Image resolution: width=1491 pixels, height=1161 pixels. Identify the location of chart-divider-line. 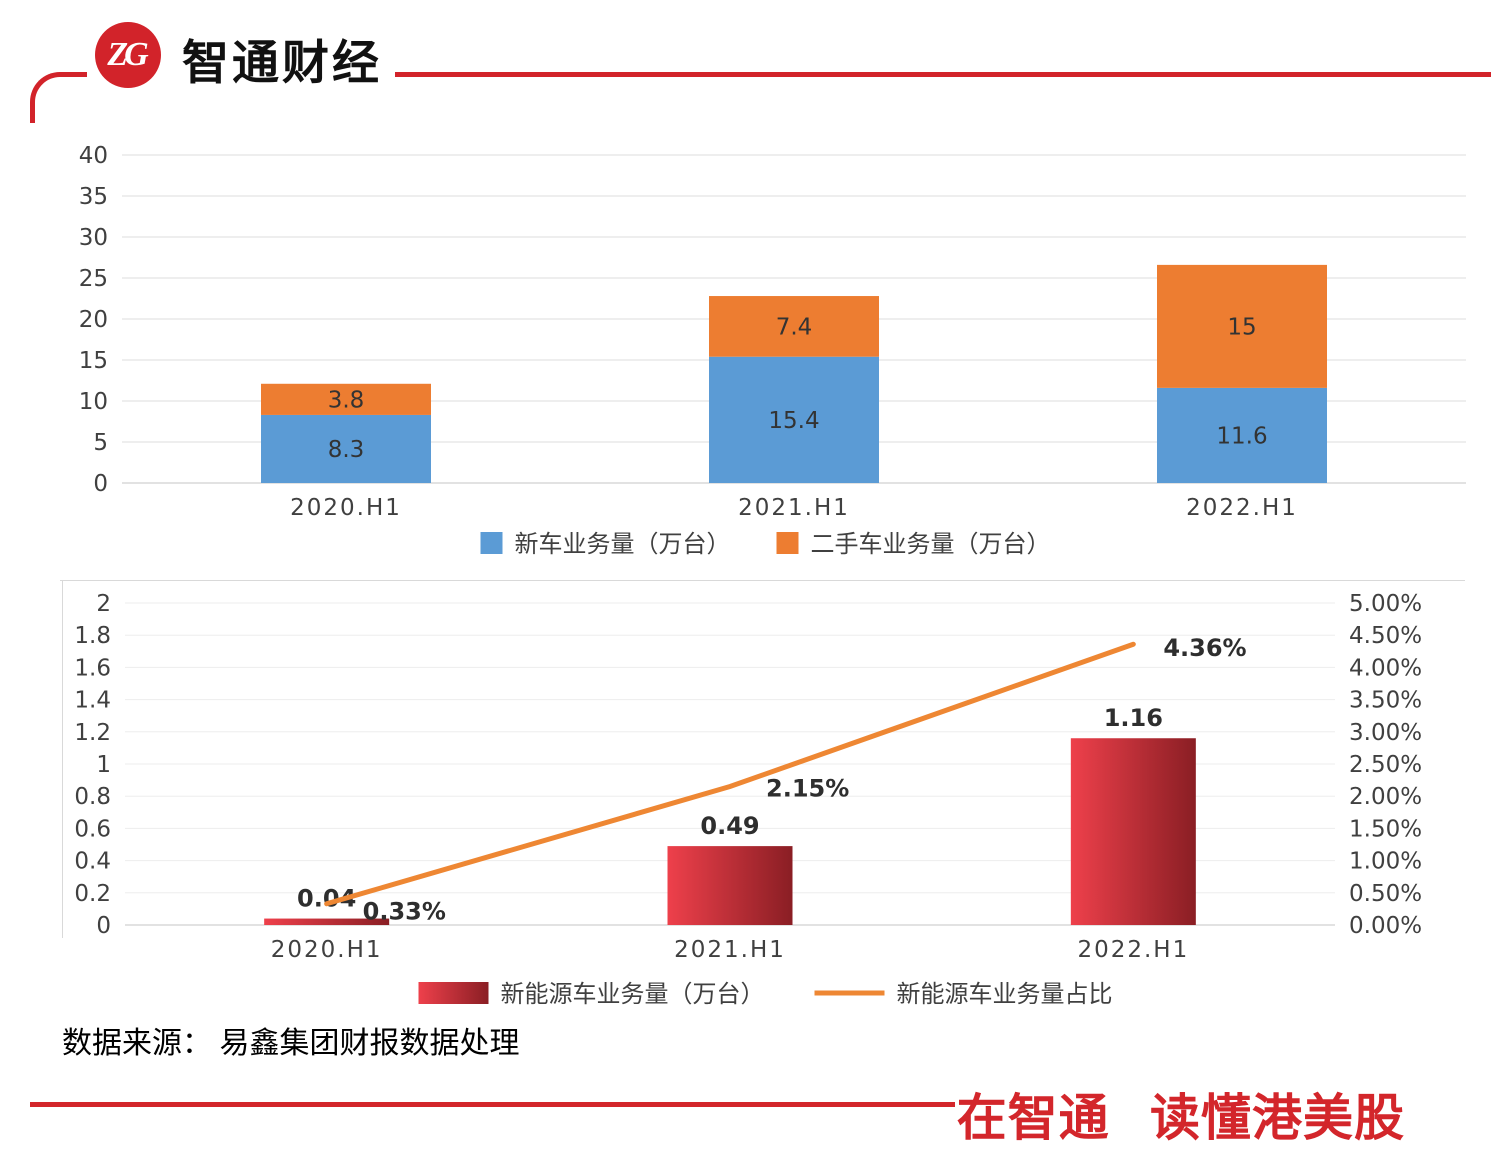
(762, 580).